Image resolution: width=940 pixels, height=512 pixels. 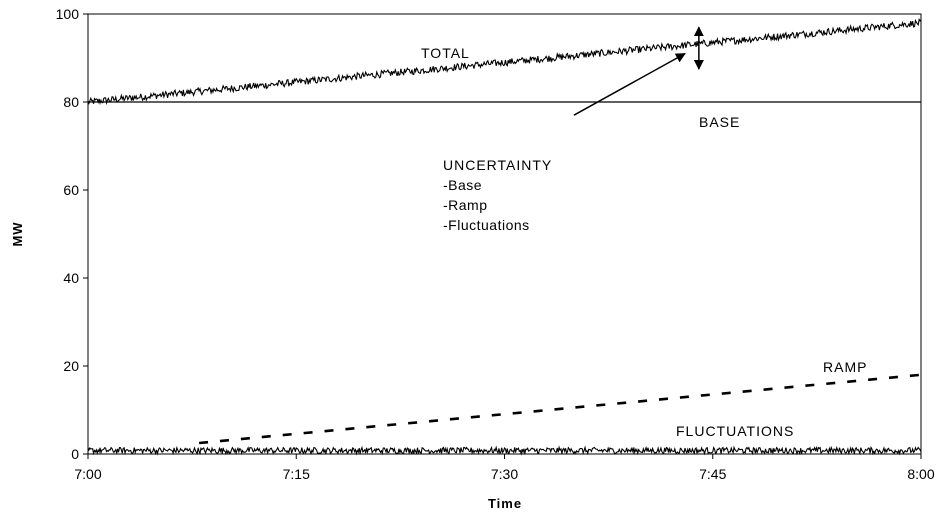 I want to click on y-tick-label: 80, so click(x=71, y=102).